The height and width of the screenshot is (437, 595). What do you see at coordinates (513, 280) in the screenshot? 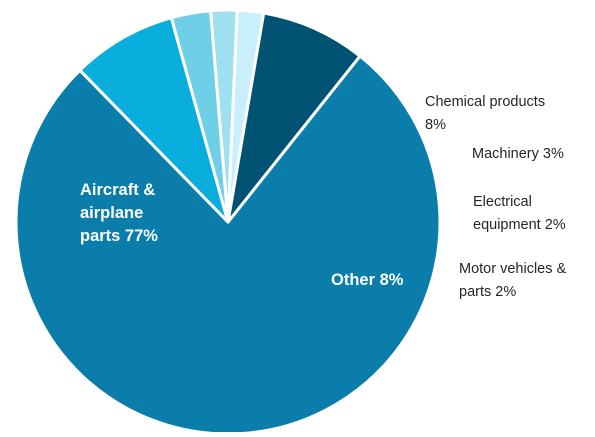
I see `slice-label-motor-vehicles-parts: Motor vehicles & parts 2%` at bounding box center [513, 280].